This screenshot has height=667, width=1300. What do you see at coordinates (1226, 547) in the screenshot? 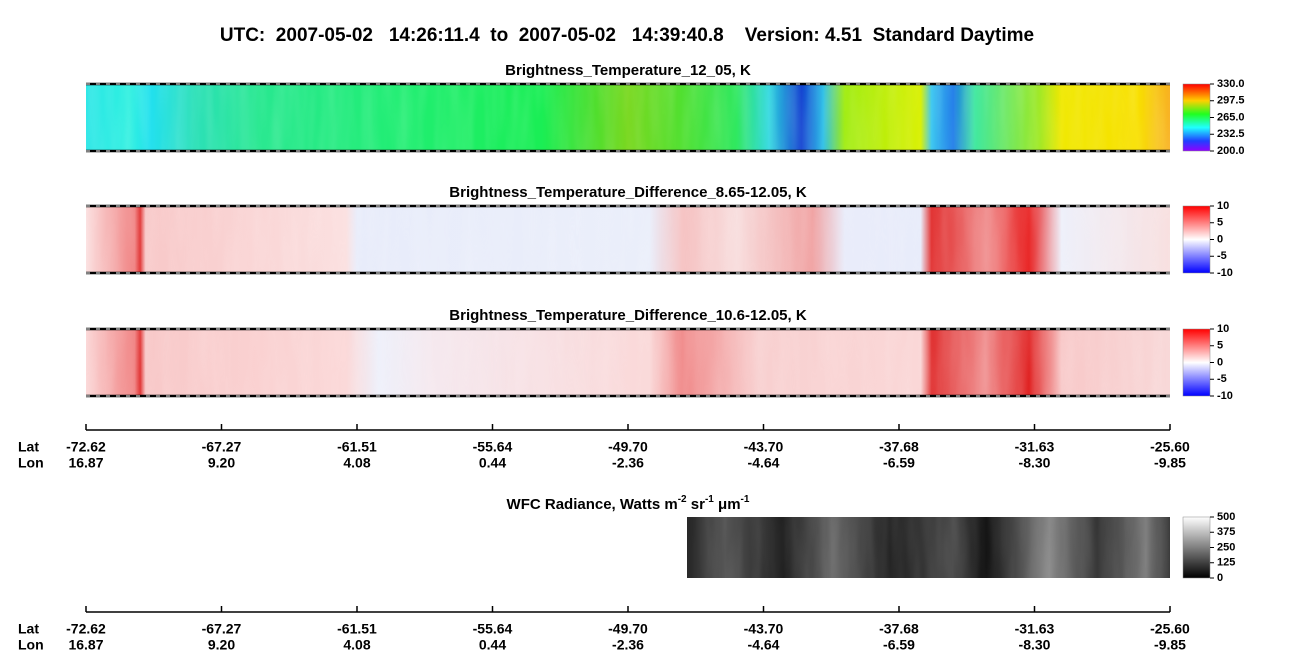
I see `colorbar-label: 250` at bounding box center [1226, 547].